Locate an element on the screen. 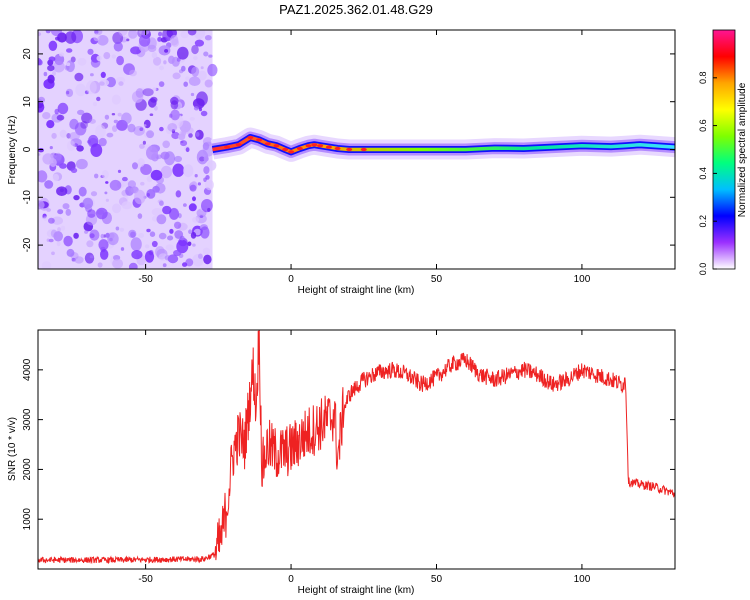 This screenshot has width=750, height=600. signal-trace is located at coordinates (442, 144).